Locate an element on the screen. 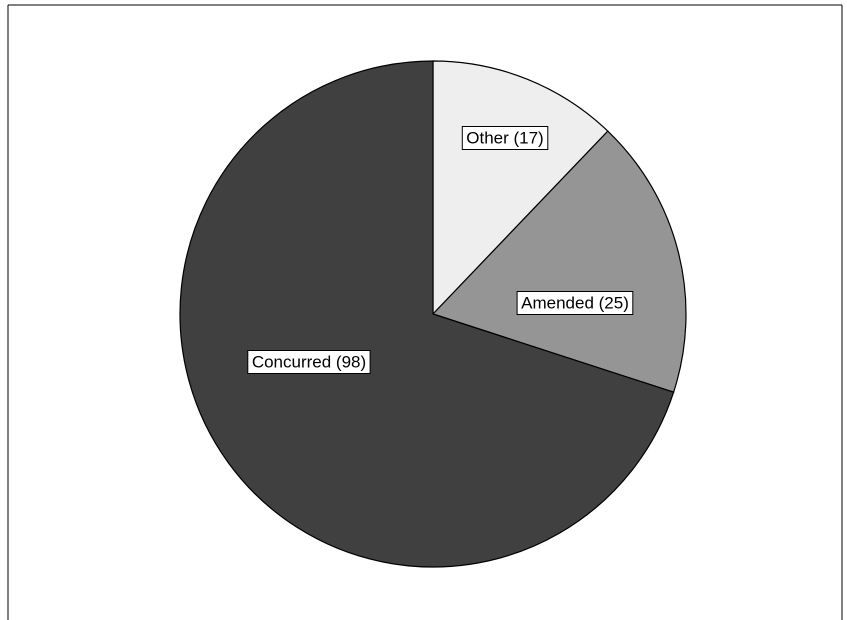 This screenshot has width=847, height=620. pie-slice-amended is located at coordinates (559, 261).